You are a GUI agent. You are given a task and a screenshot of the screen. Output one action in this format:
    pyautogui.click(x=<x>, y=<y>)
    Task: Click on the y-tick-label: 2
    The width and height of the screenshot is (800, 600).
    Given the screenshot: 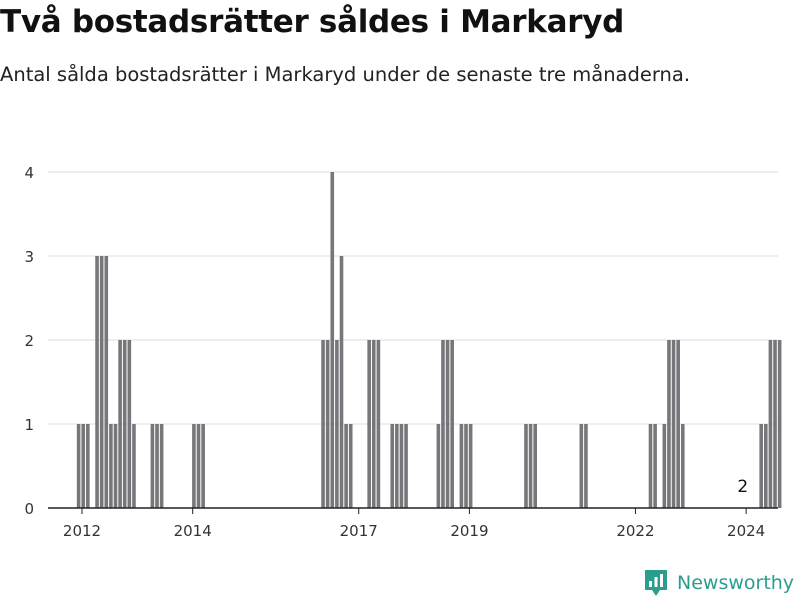 What is the action you would take?
    pyautogui.click(x=29, y=341)
    